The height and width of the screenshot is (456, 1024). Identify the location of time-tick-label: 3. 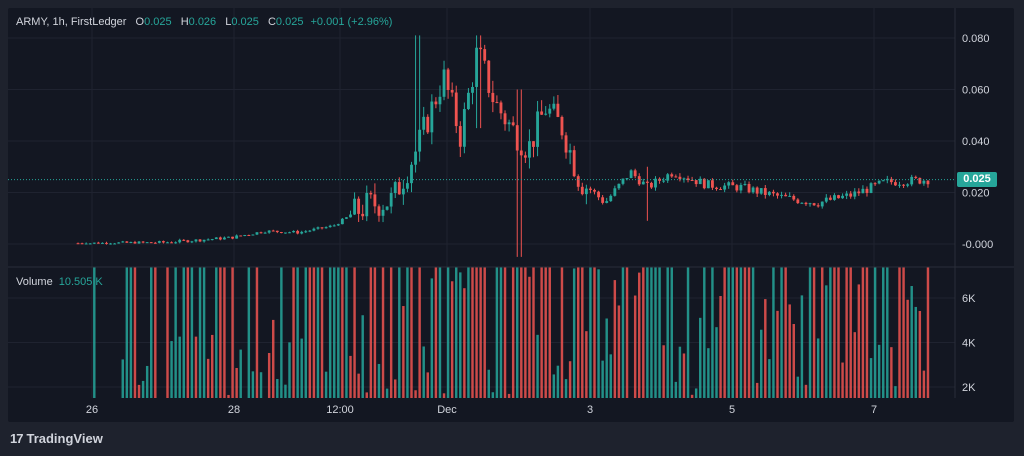
(590, 410).